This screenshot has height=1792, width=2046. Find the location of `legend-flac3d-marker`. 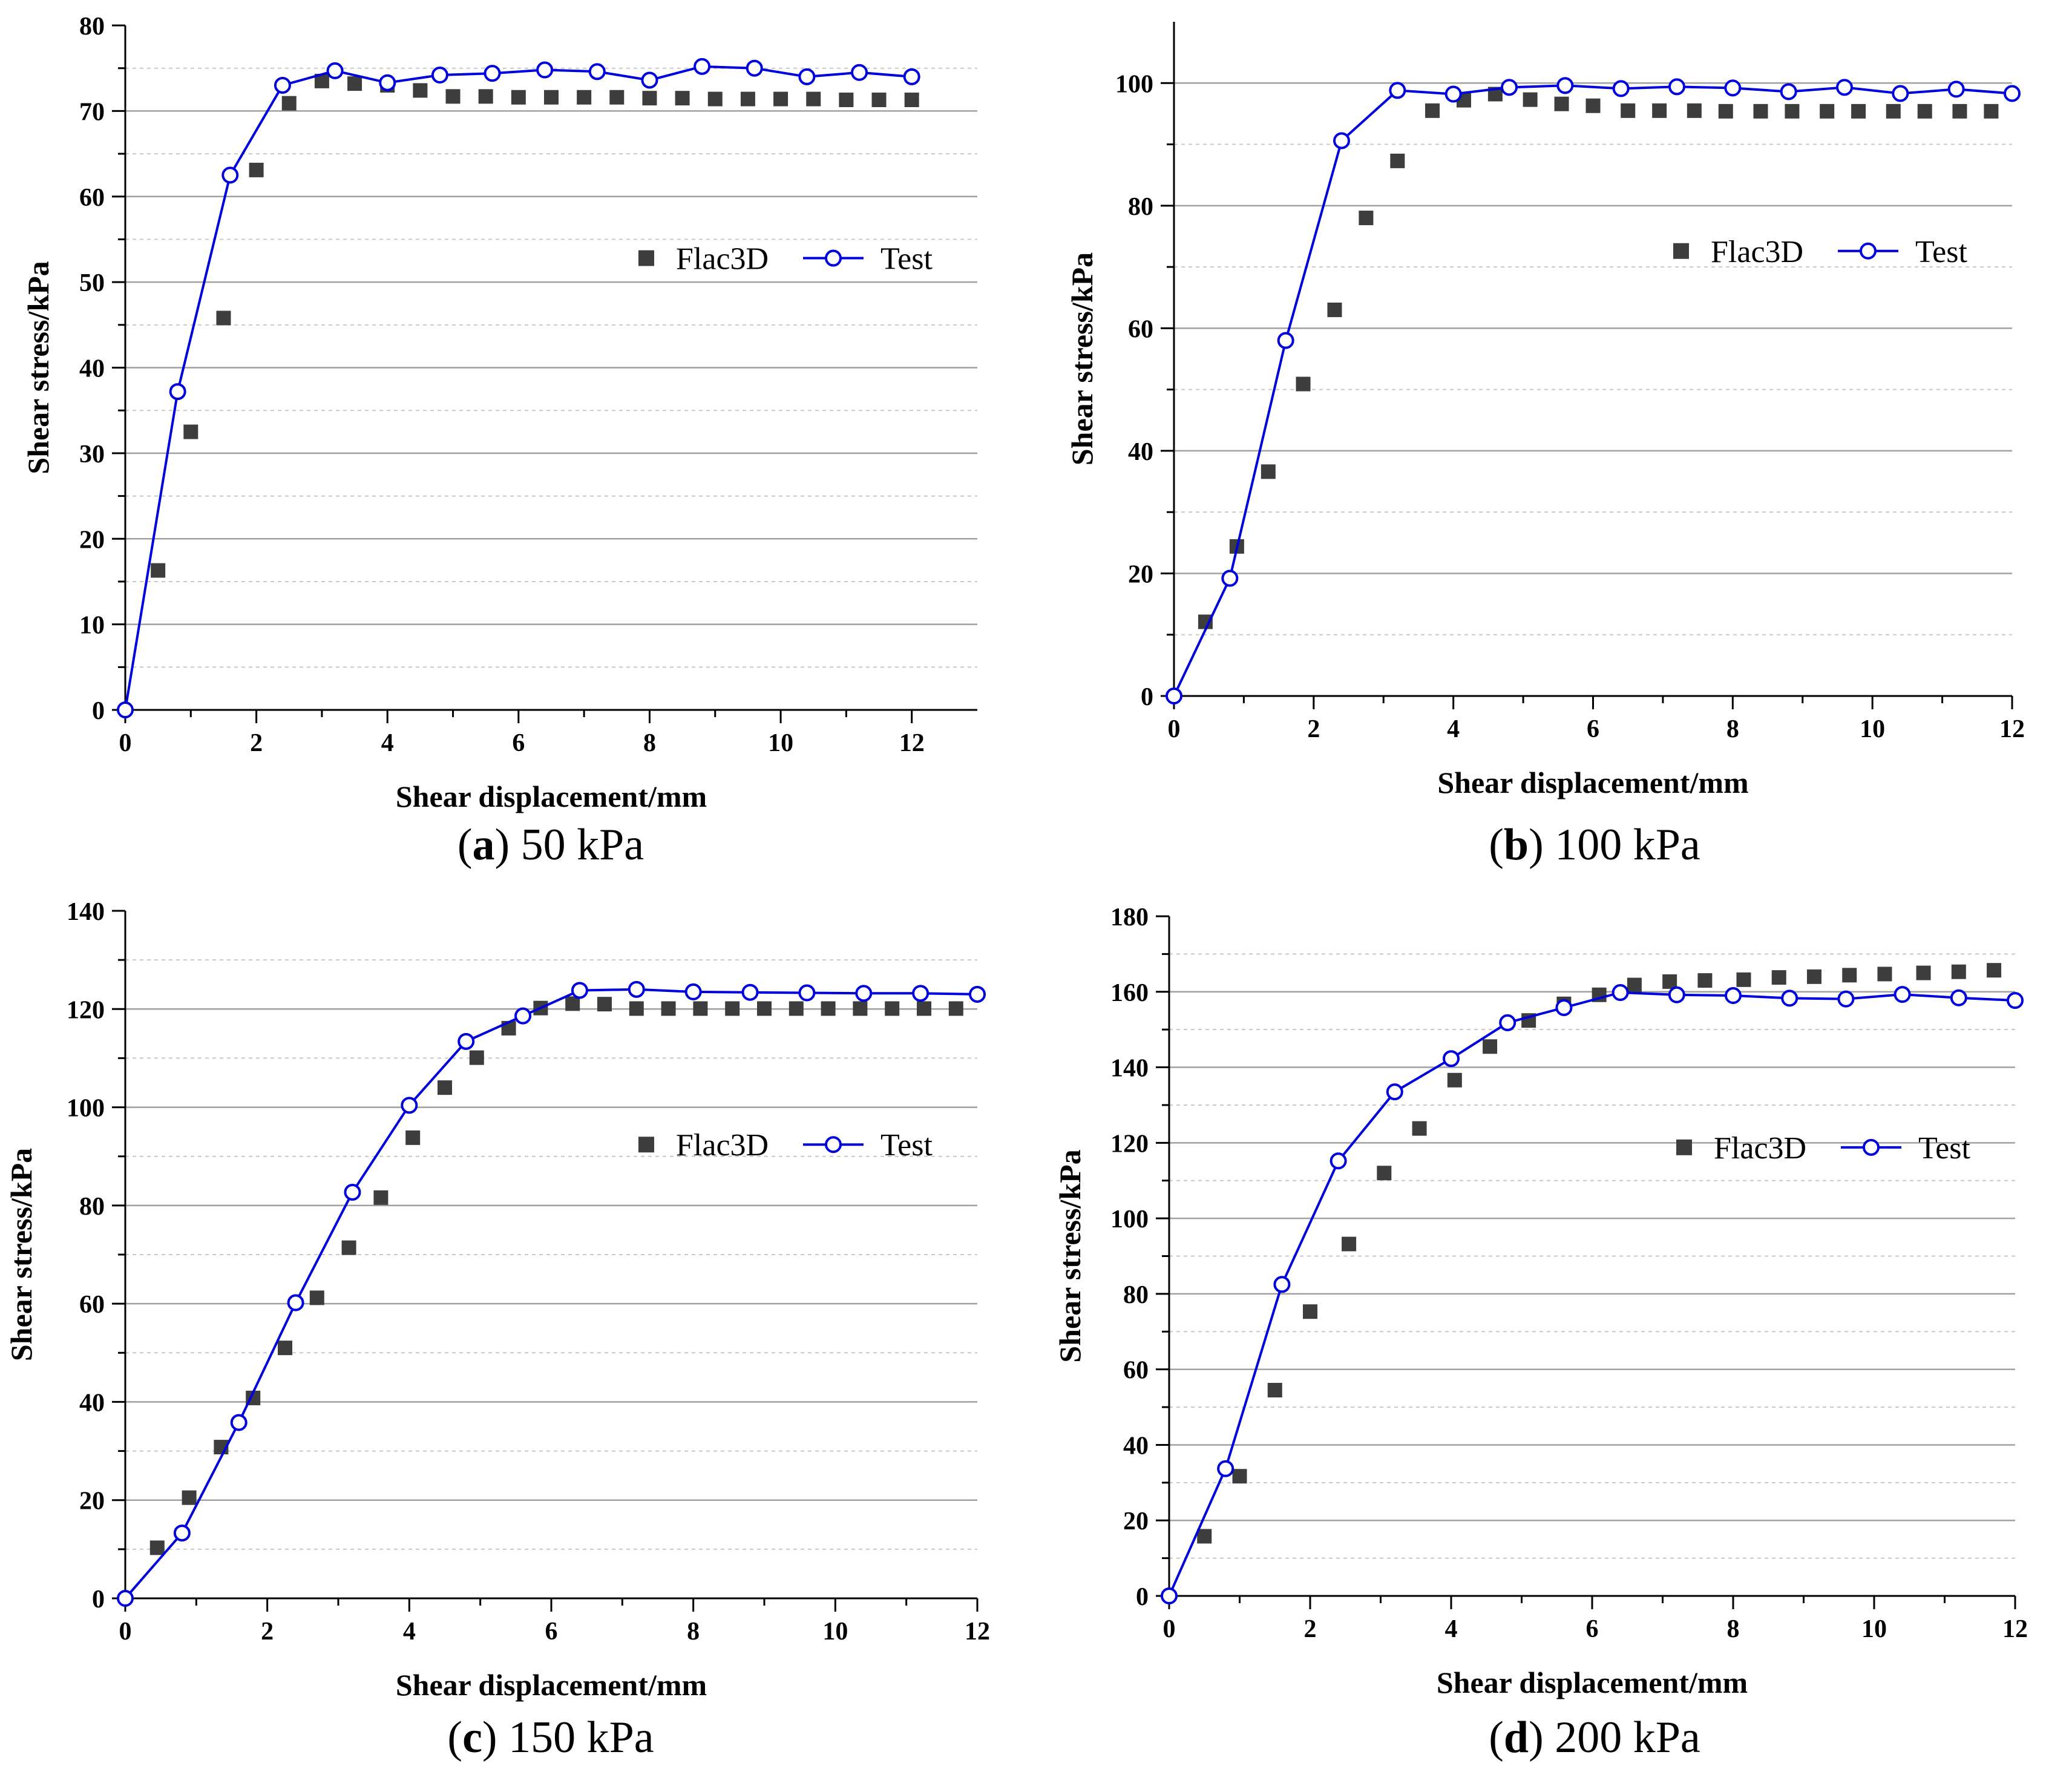

legend-flac3d-marker is located at coordinates (646, 1145).